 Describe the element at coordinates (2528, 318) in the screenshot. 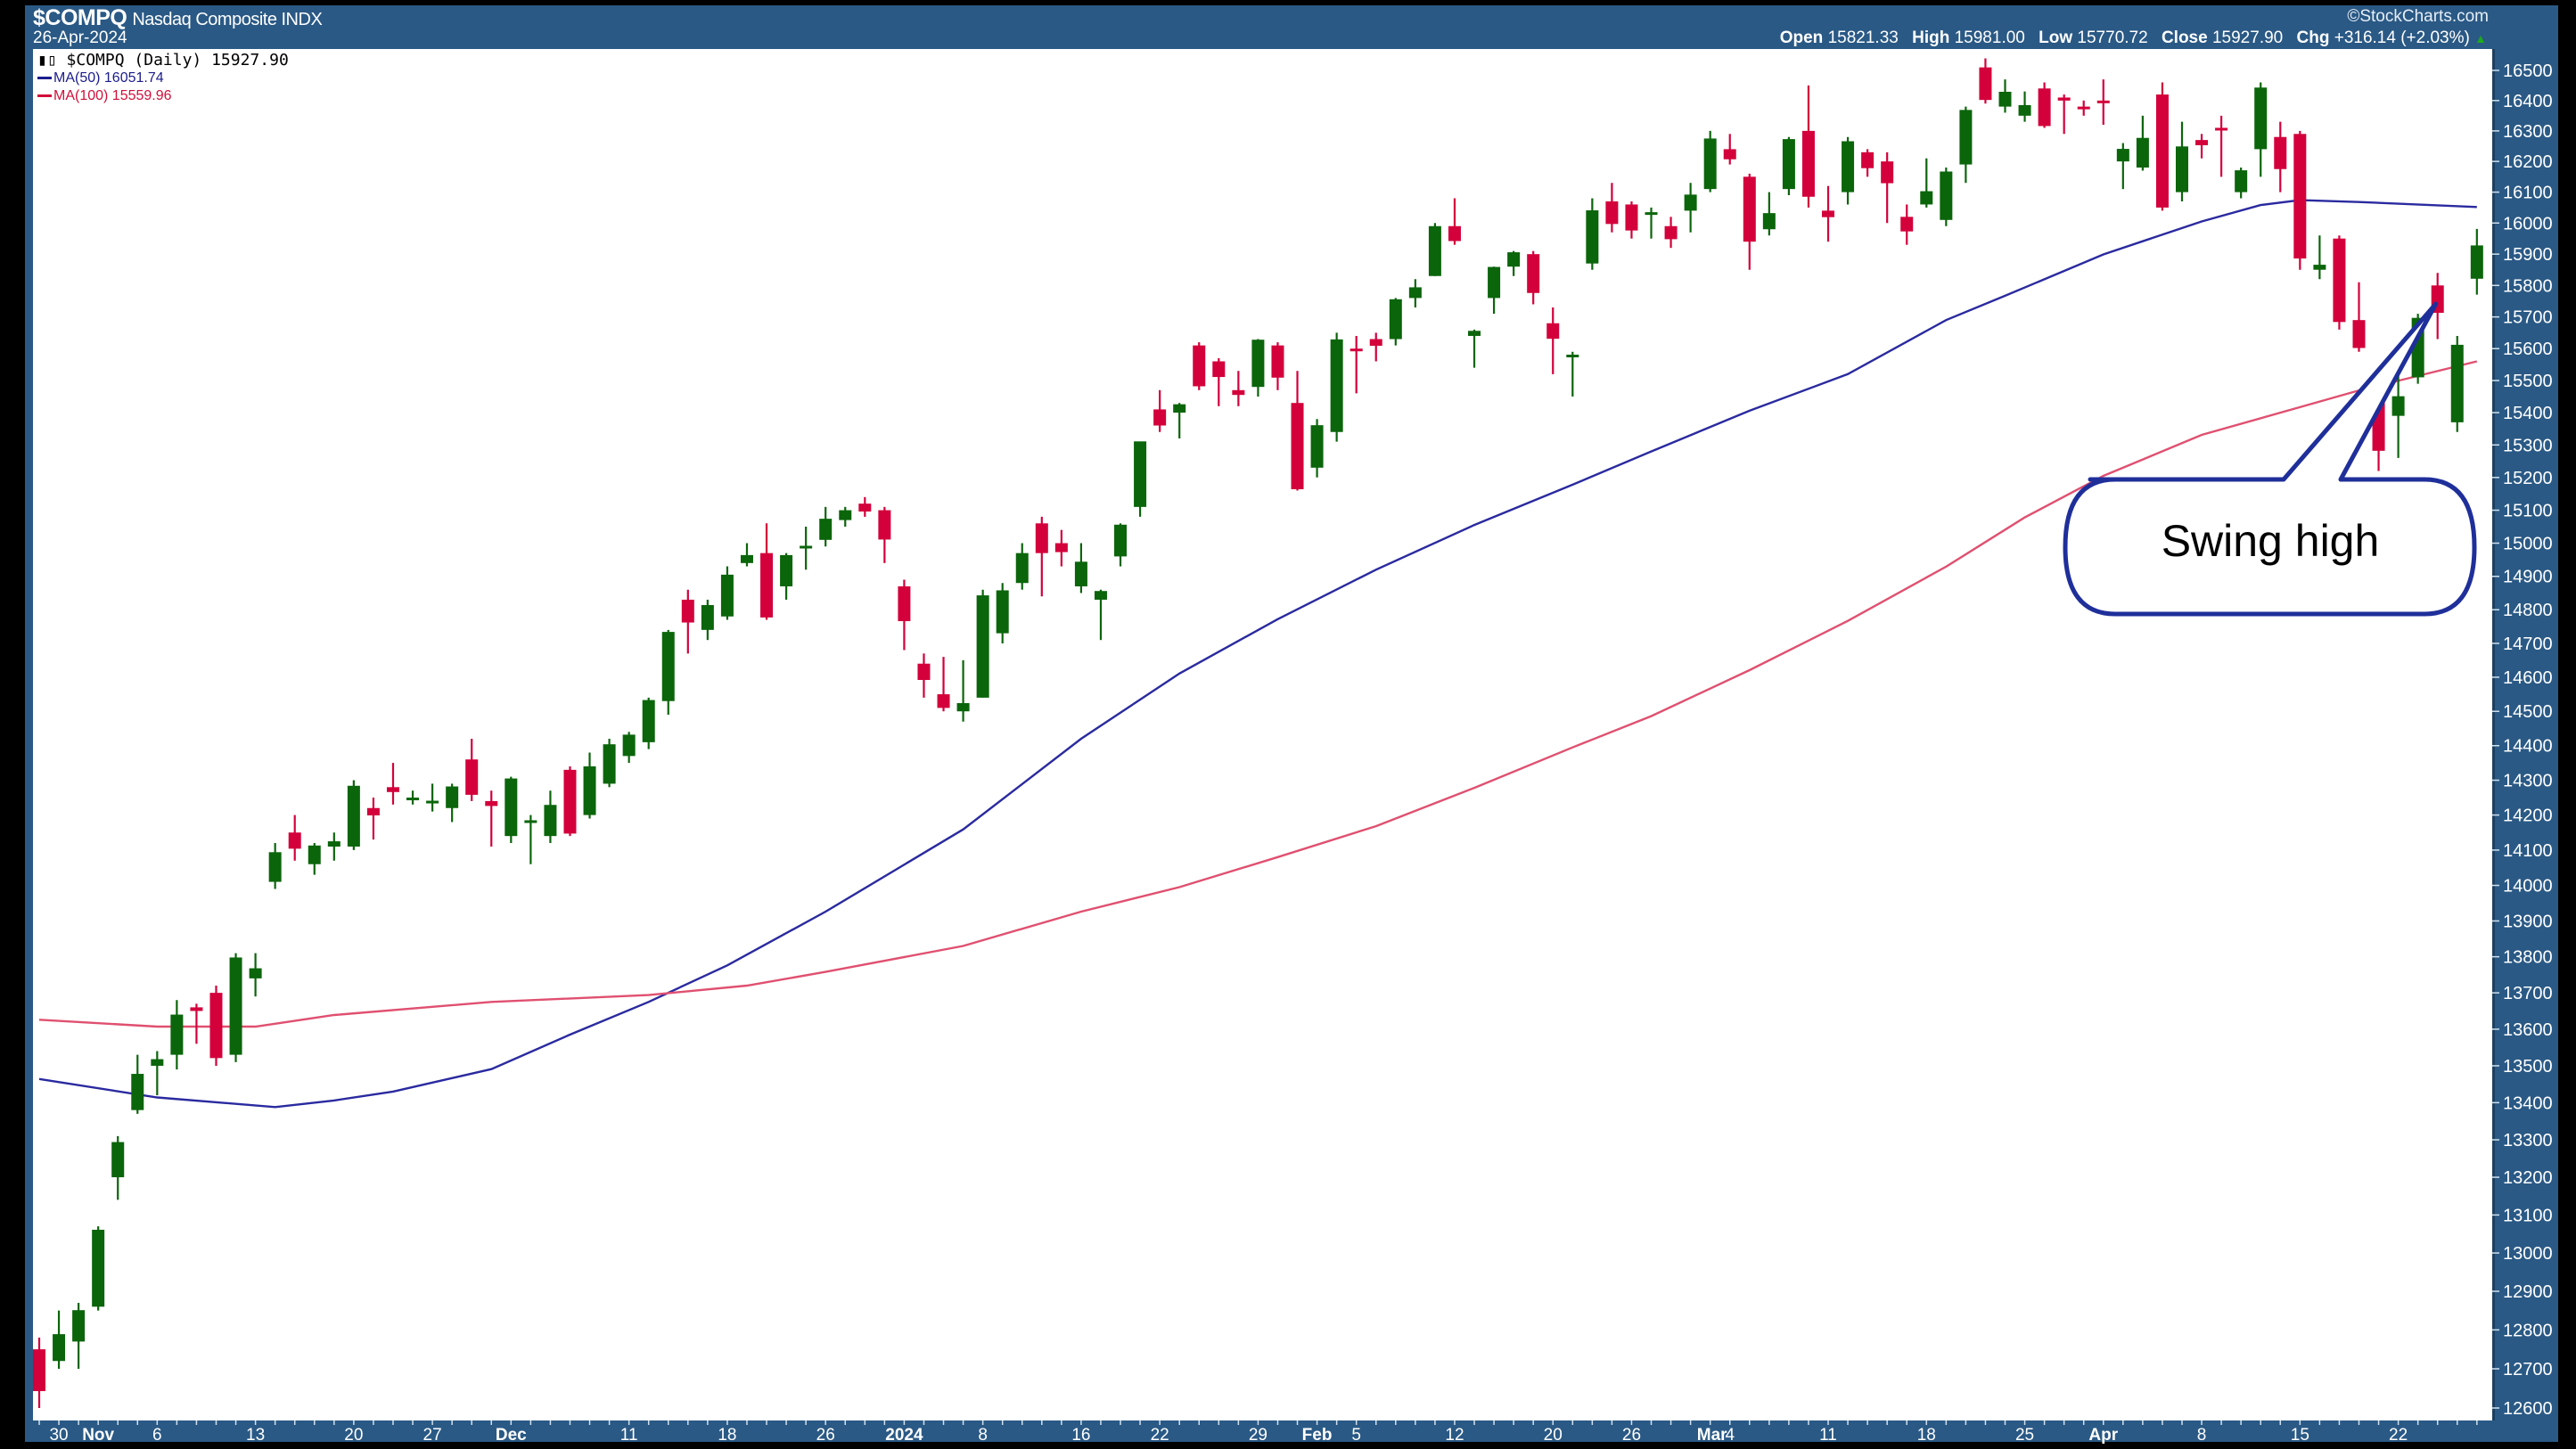

I see `y-tick-label: 15700` at that location.